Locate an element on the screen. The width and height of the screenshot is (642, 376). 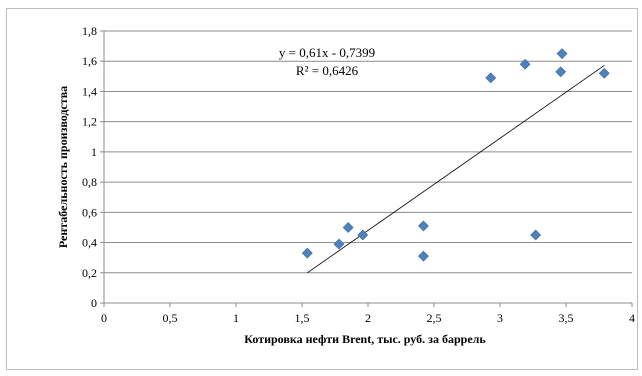
x-tick-label: 2,5 is located at coordinates (434, 318).